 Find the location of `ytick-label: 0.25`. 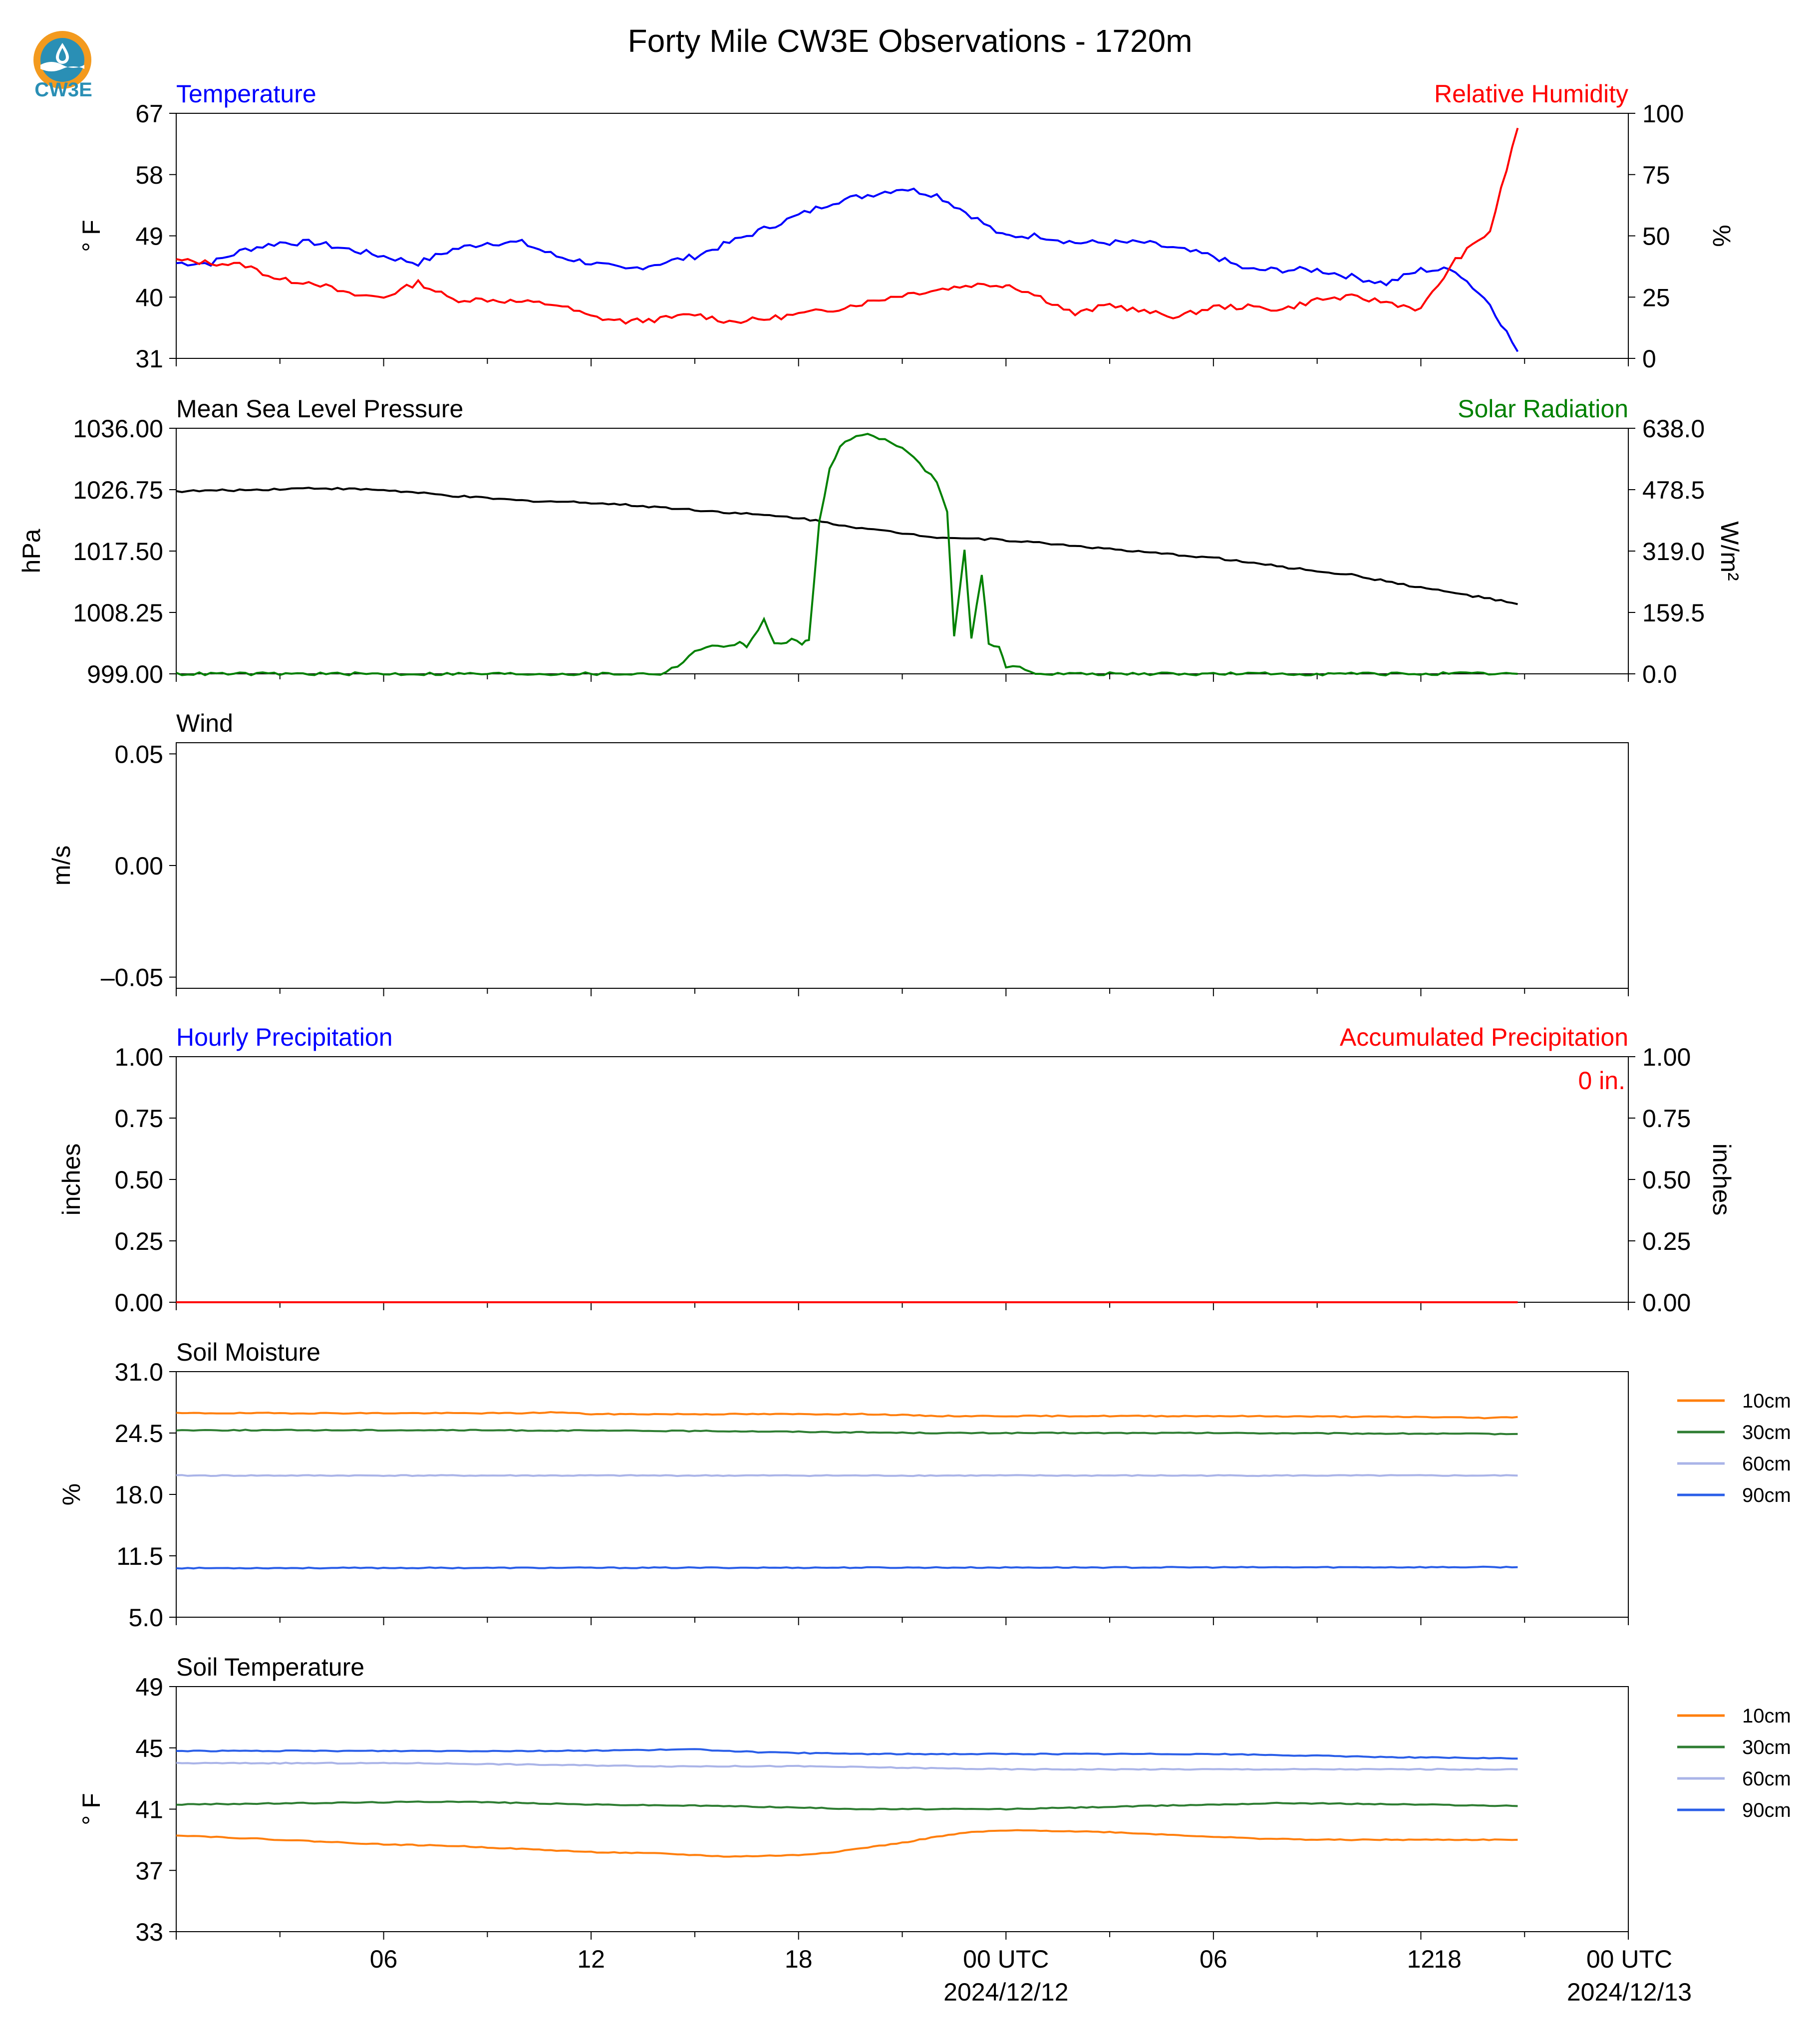

ytick-label: 0.25 is located at coordinates (139, 1241).